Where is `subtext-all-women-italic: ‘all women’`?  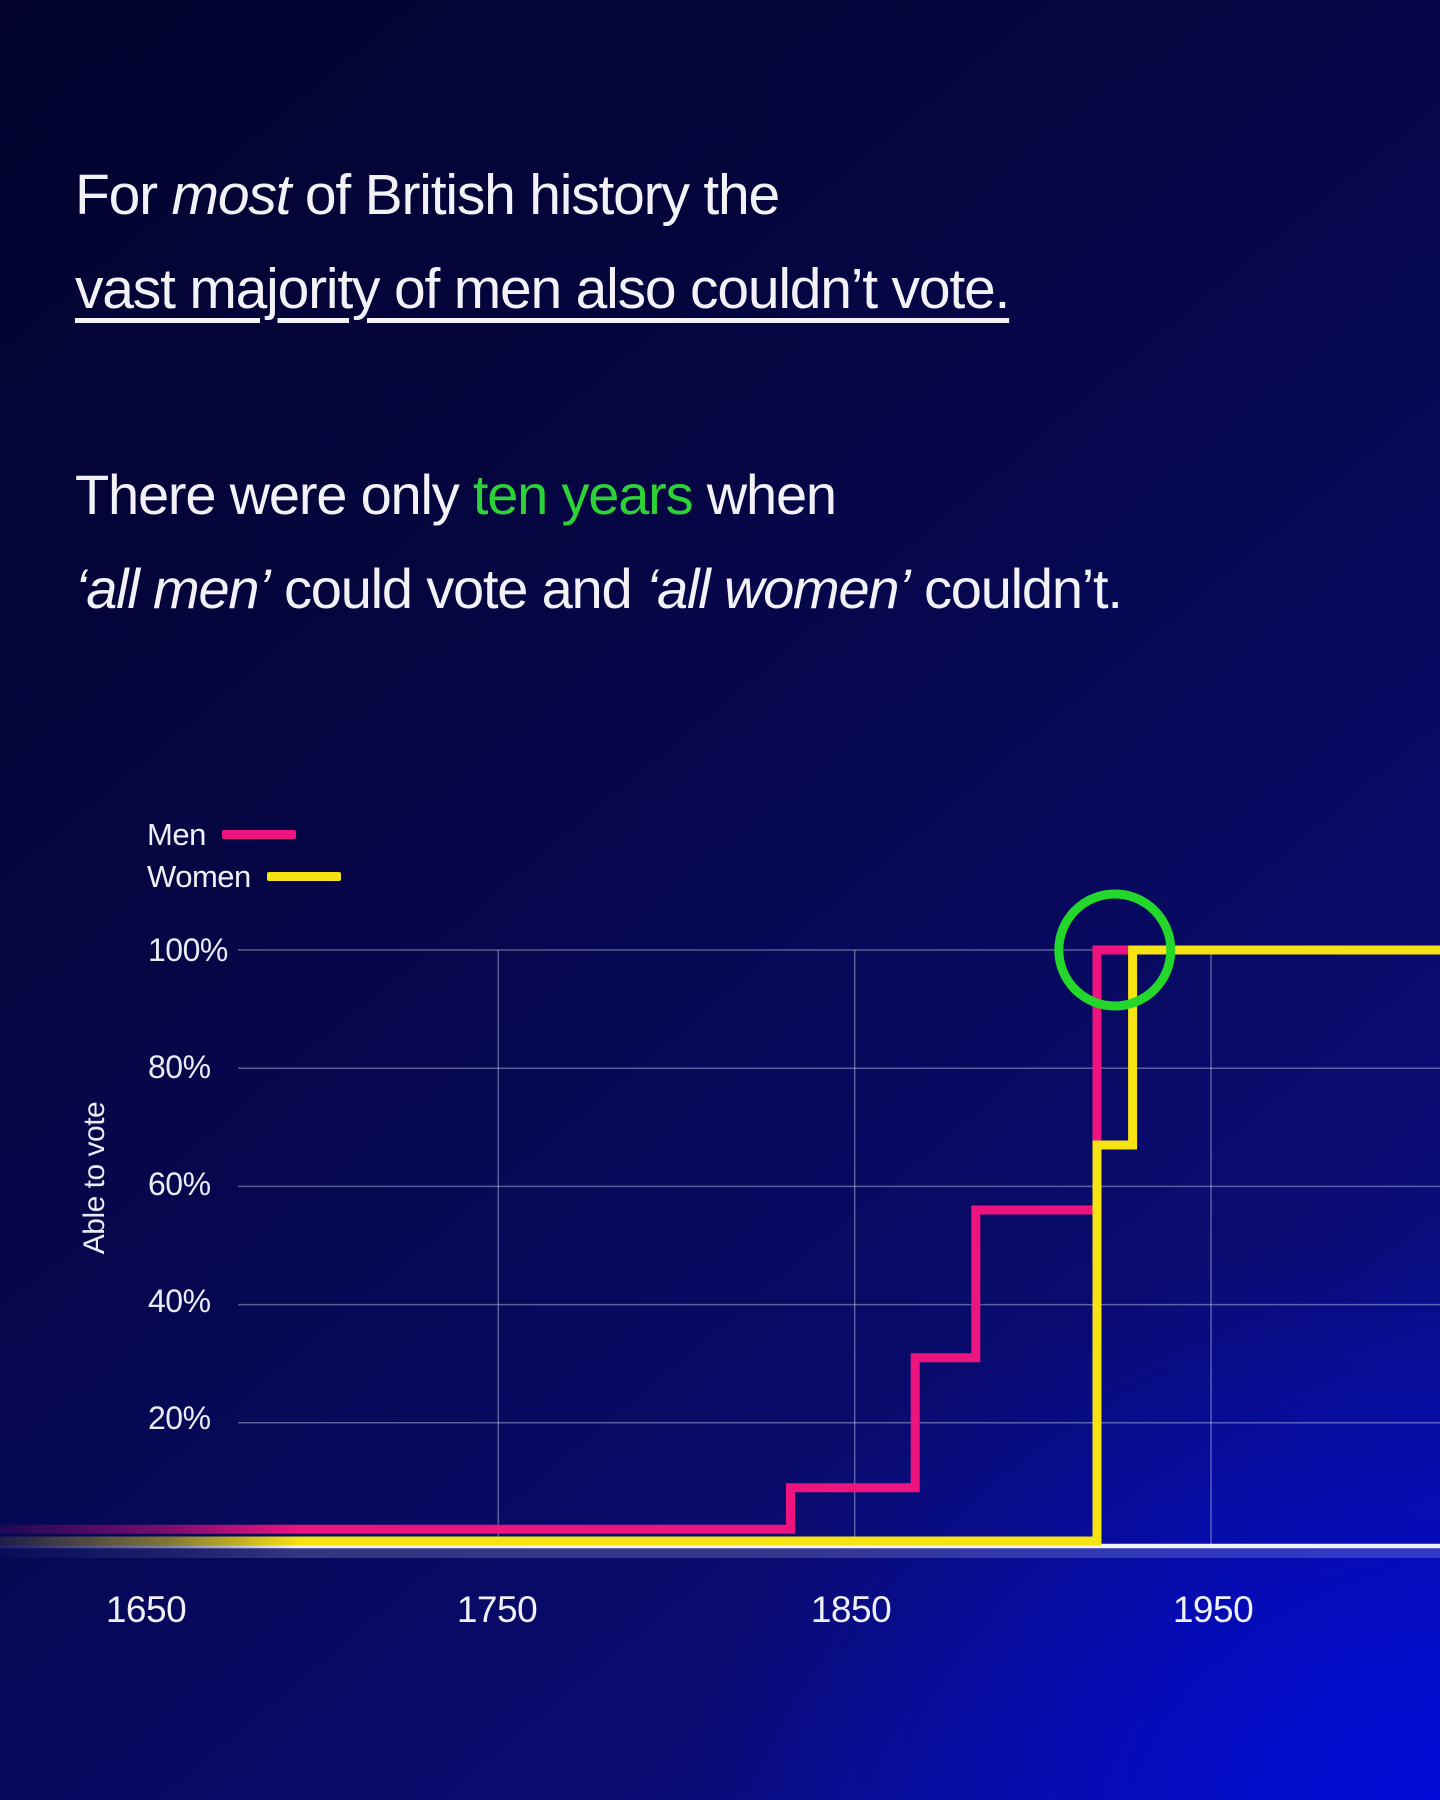 subtext-all-women-italic: ‘all women’ is located at coordinates (778, 588).